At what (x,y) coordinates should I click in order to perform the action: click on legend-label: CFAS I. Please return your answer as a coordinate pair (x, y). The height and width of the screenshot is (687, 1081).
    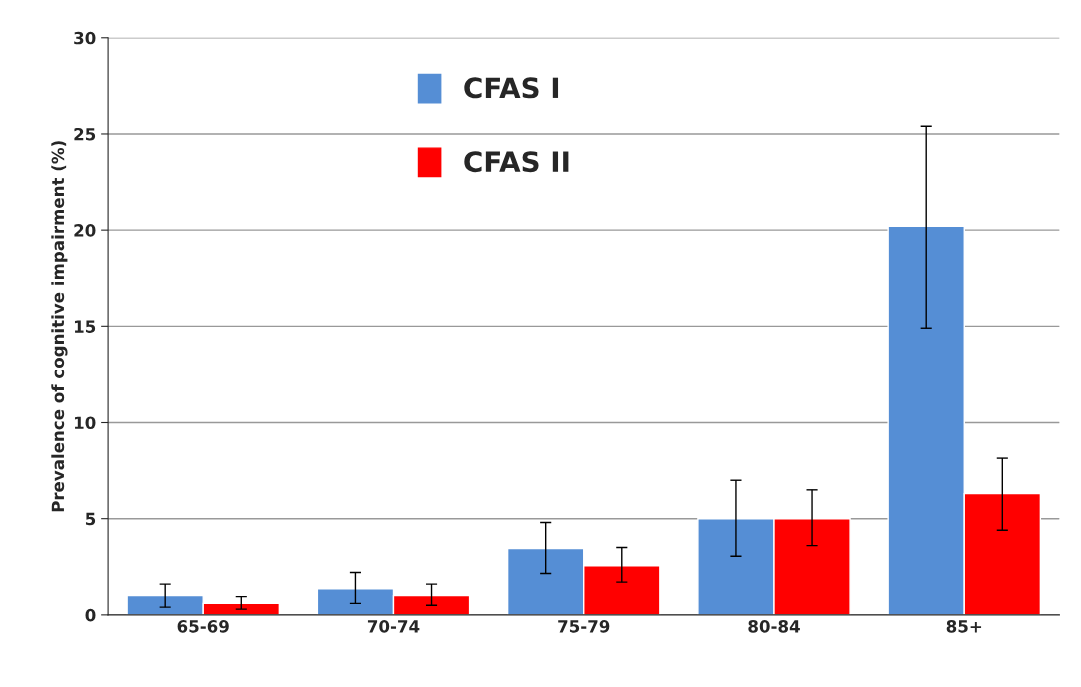
    Looking at the image, I should click on (511, 88).